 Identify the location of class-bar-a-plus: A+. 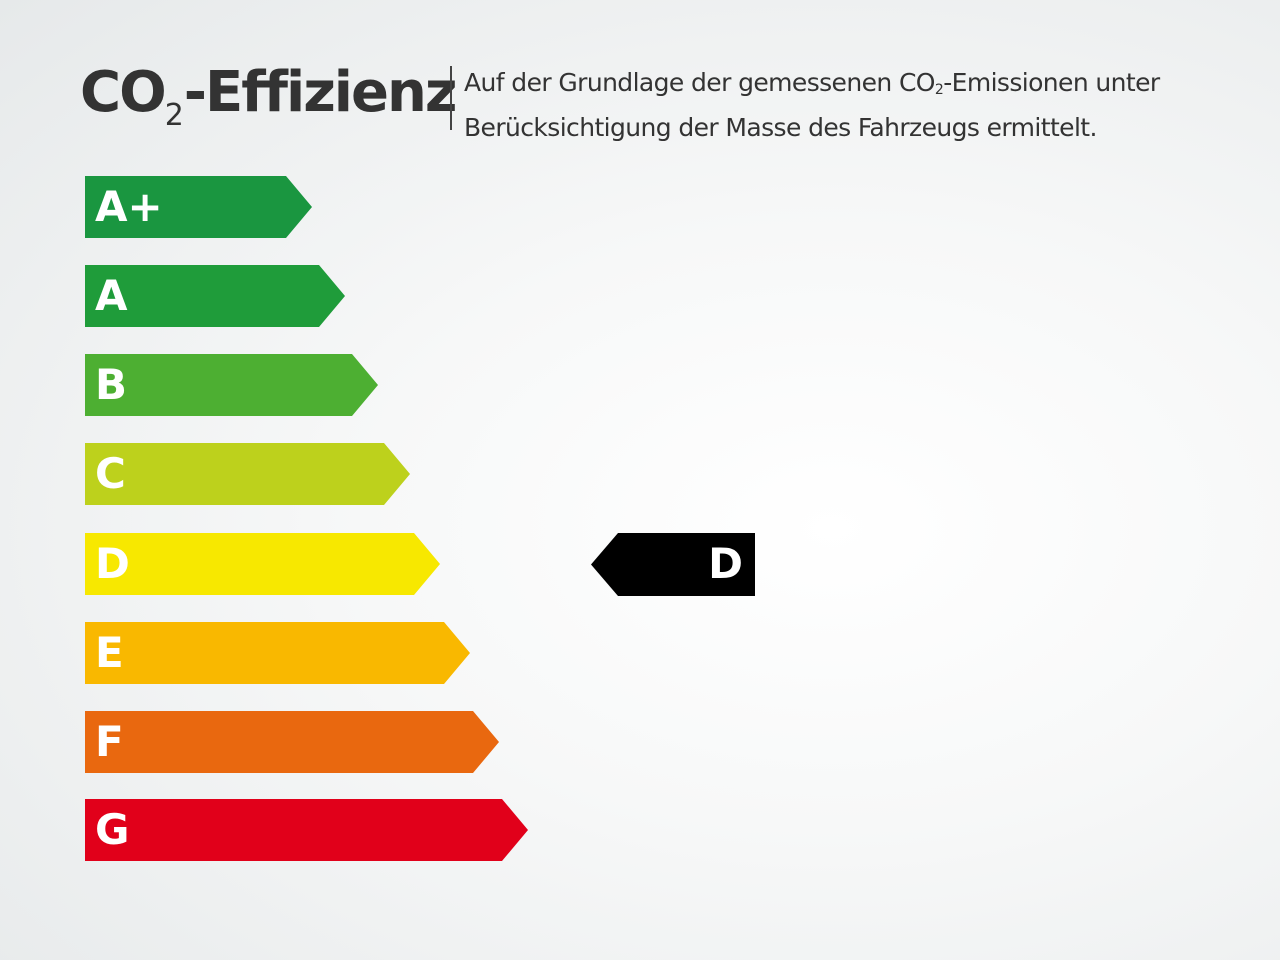
(198, 207).